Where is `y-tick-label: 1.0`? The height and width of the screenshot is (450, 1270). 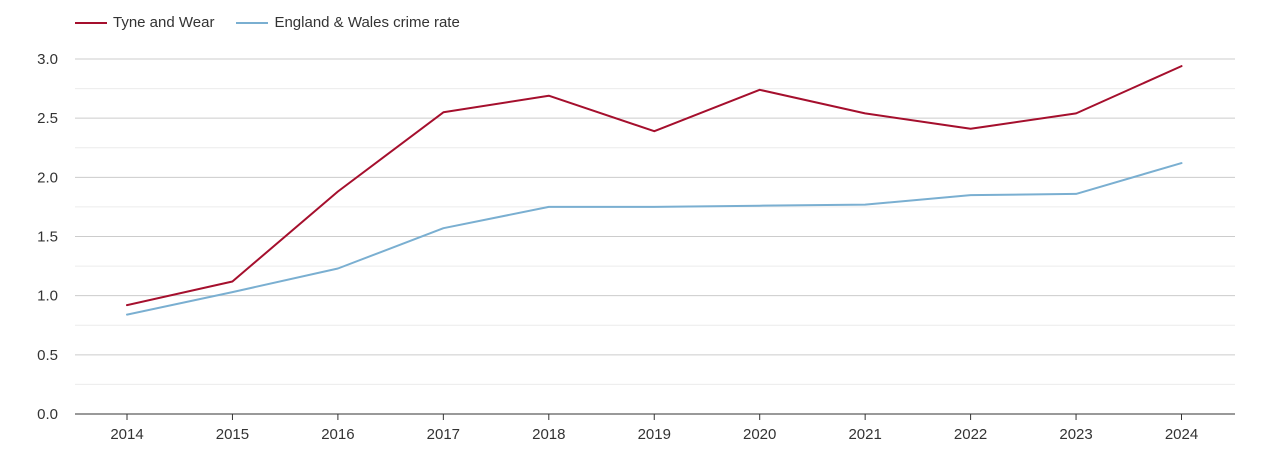
y-tick-label: 1.0 is located at coordinates (47, 296).